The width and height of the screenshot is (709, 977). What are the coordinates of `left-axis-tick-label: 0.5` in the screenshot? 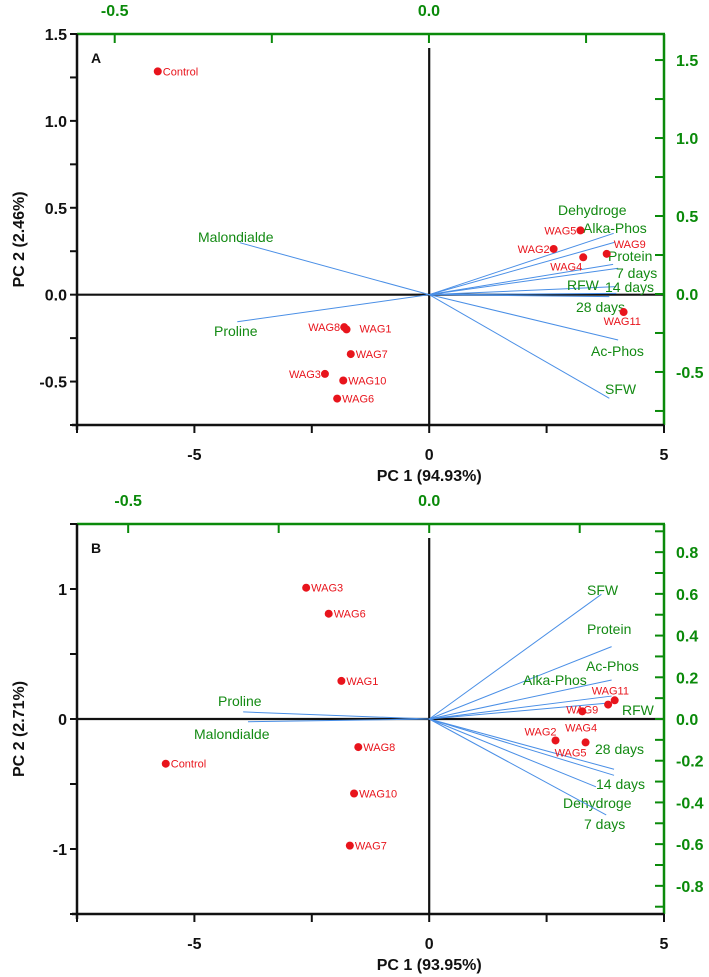 It's located at (56, 209).